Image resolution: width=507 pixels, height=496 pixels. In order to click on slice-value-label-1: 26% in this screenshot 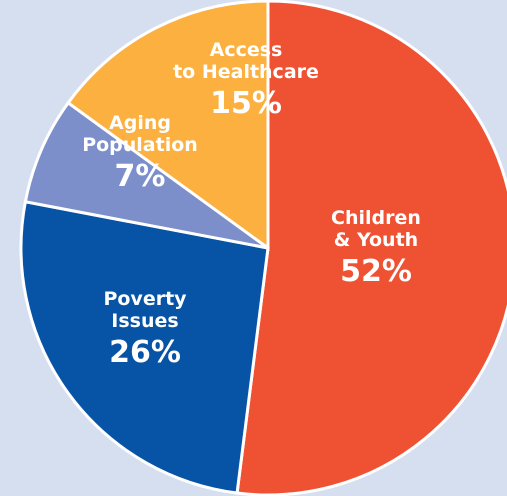, I will do `click(145, 352)`.